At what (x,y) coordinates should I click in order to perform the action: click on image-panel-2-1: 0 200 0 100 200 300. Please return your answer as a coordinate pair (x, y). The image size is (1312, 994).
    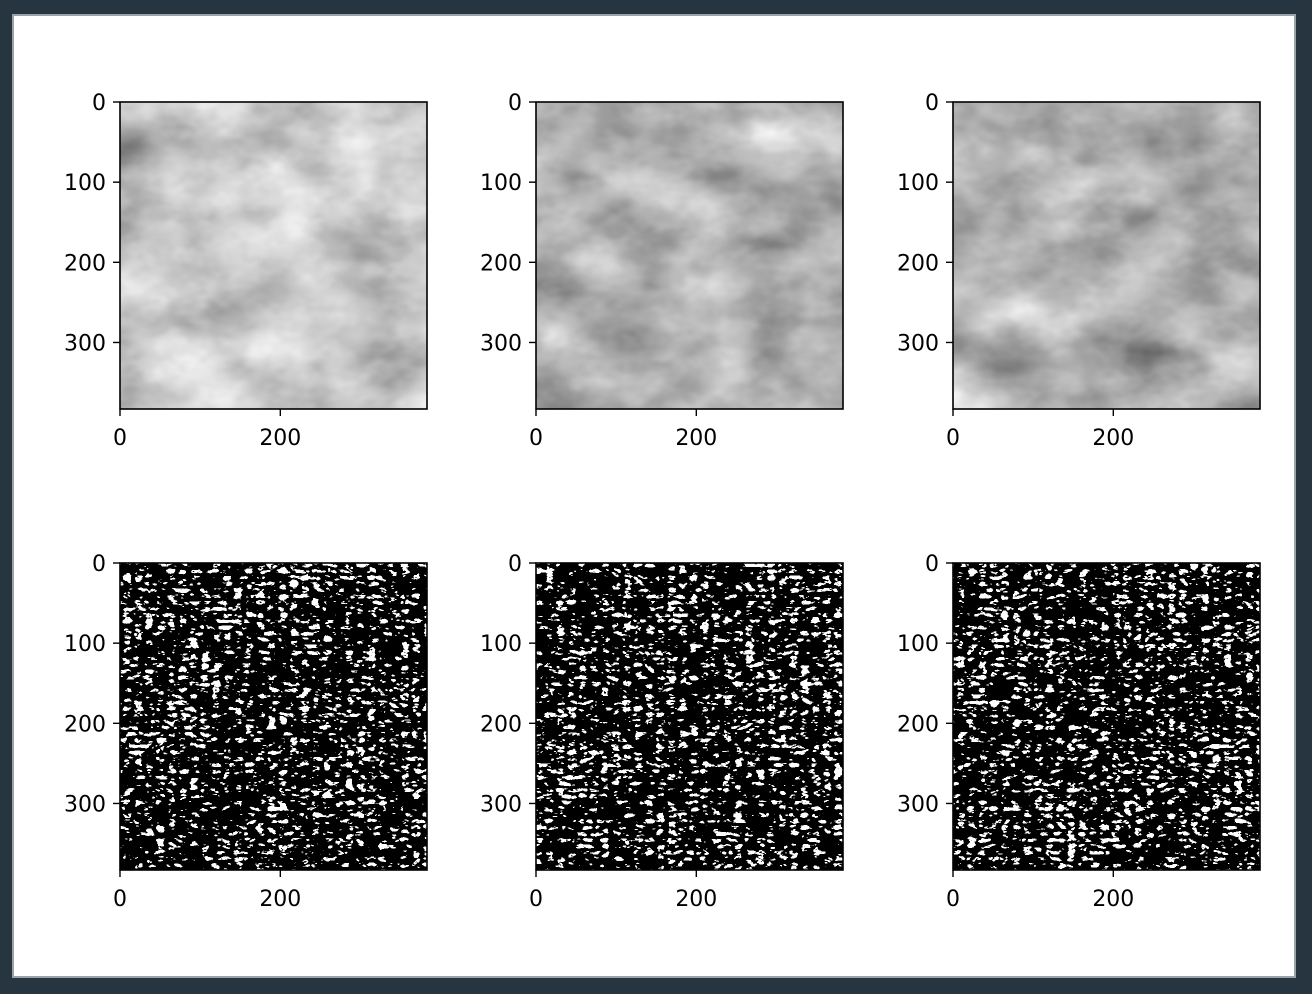
    Looking at the image, I should click on (246, 732).